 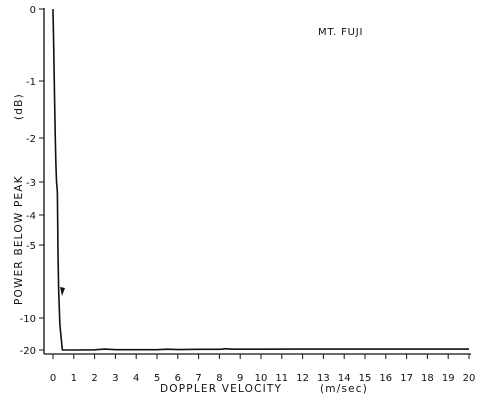 I want to click on x-tick-label: 5, so click(x=157, y=378).